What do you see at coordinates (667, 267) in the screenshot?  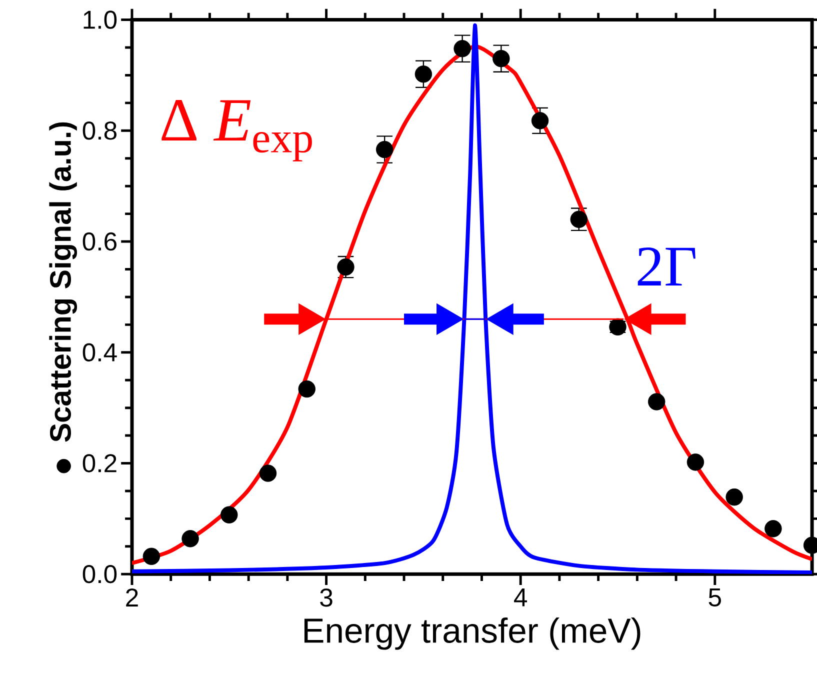 I see `annotation: 2Γ` at bounding box center [667, 267].